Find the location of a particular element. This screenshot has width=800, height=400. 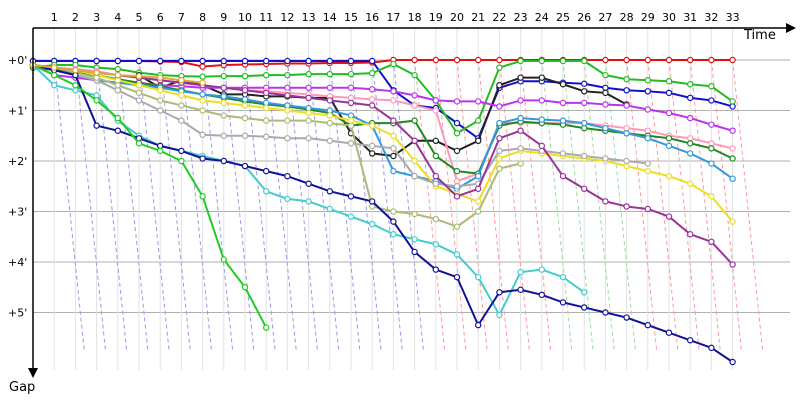

x-tick-label: 6 is located at coordinates (160, 17).